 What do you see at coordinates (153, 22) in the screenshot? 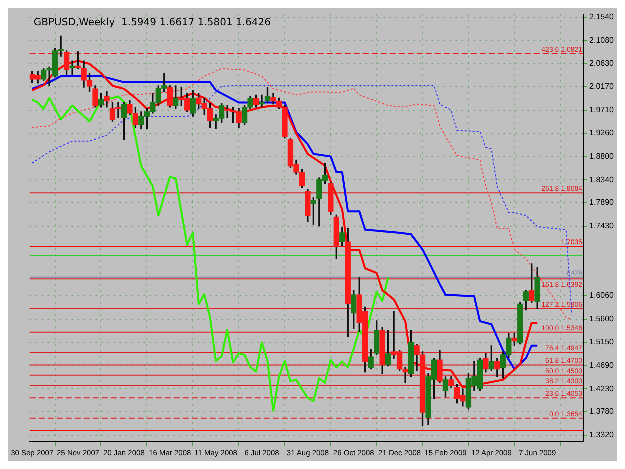
I see `chart-title: GBPUSD,Weekly 1.5949 1.6617 1.5801 1.6426` at bounding box center [153, 22].